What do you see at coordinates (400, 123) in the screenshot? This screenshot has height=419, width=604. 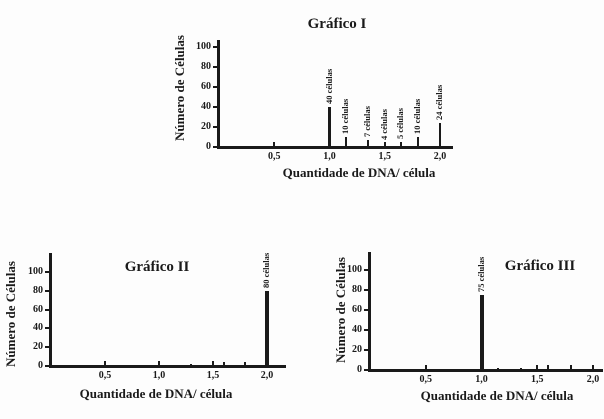 I see `spike-label-text: 5 células` at bounding box center [400, 123].